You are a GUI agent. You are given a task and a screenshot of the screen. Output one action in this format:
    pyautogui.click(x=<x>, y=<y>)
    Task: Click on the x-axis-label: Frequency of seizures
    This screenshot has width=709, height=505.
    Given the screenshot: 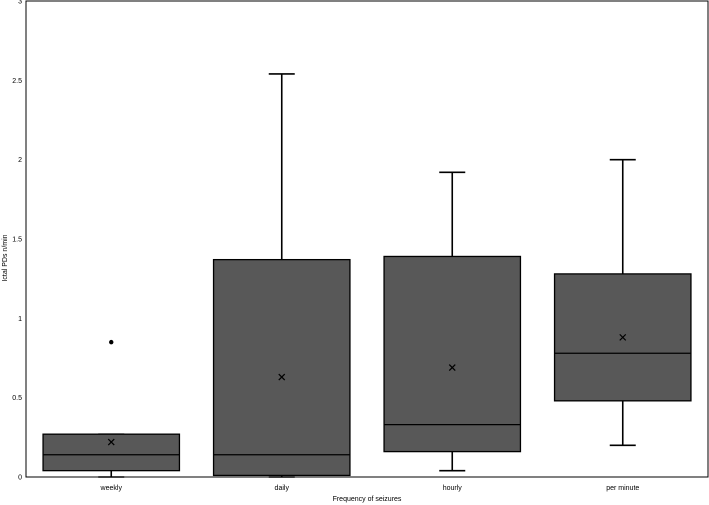 What is the action you would take?
    pyautogui.click(x=367, y=499)
    